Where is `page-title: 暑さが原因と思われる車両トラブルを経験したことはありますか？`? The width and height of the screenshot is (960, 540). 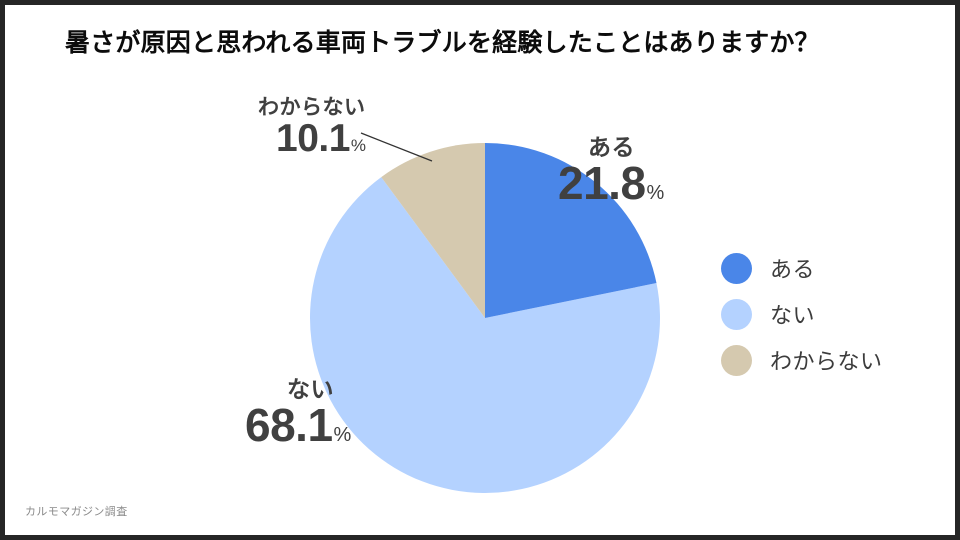
page-title: 暑さが原因と思われる車両トラブルを経験したことはありますか？ is located at coordinates (442, 43).